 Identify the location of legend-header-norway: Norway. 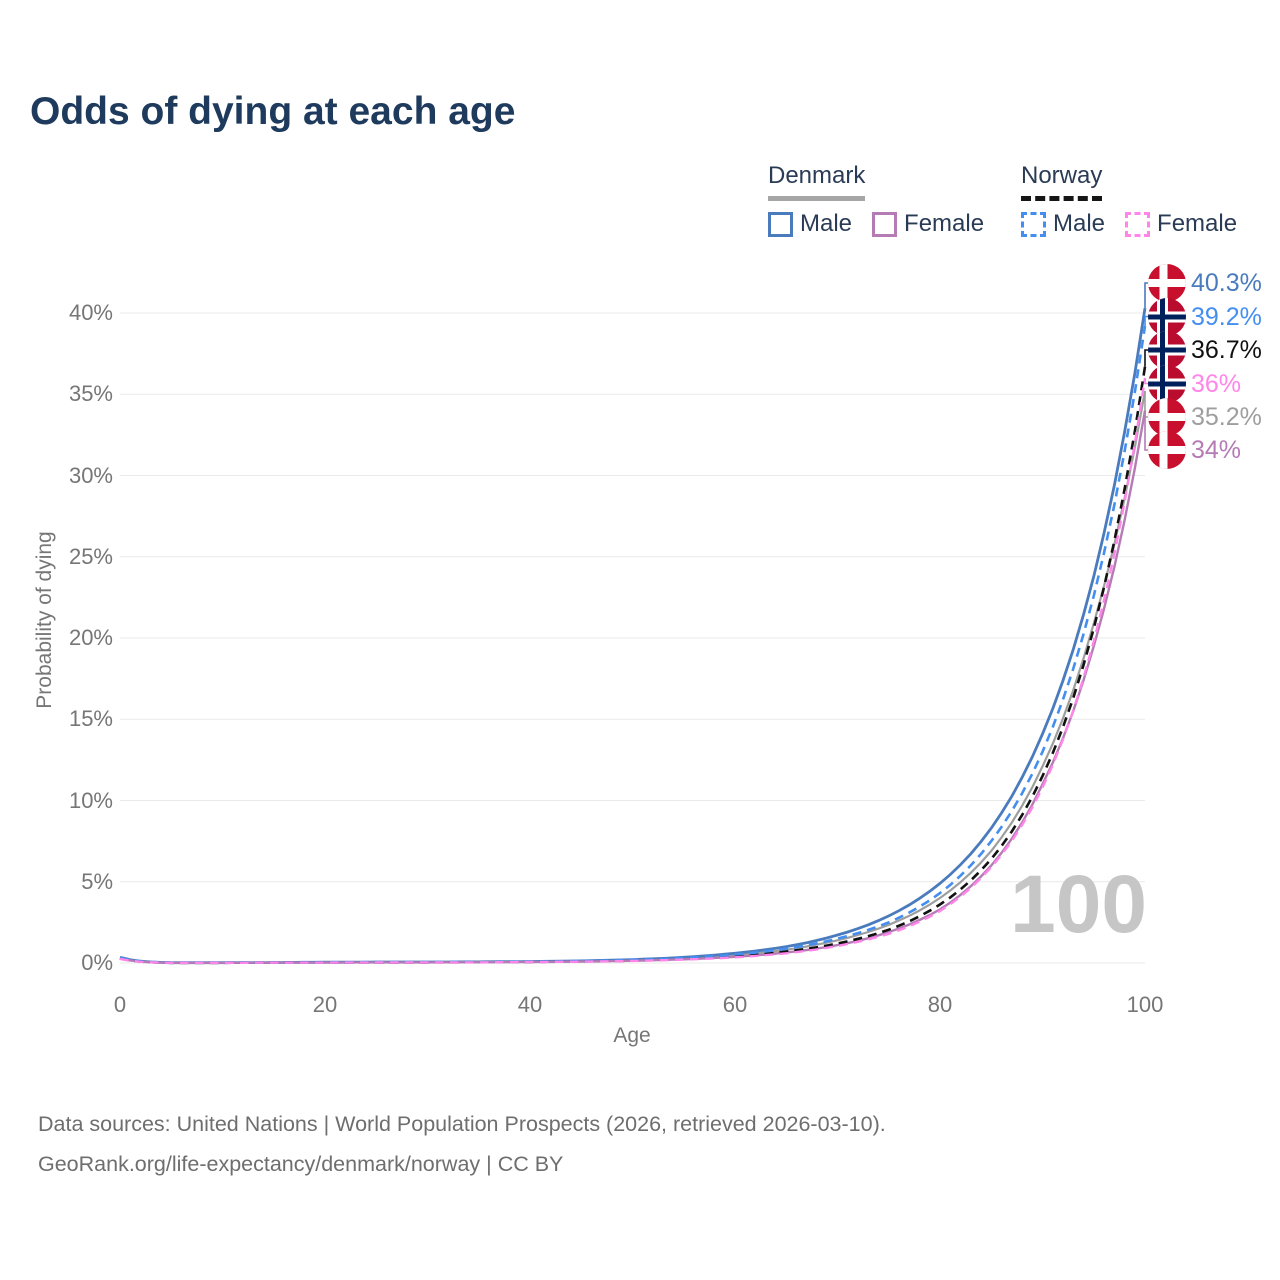
(1062, 181).